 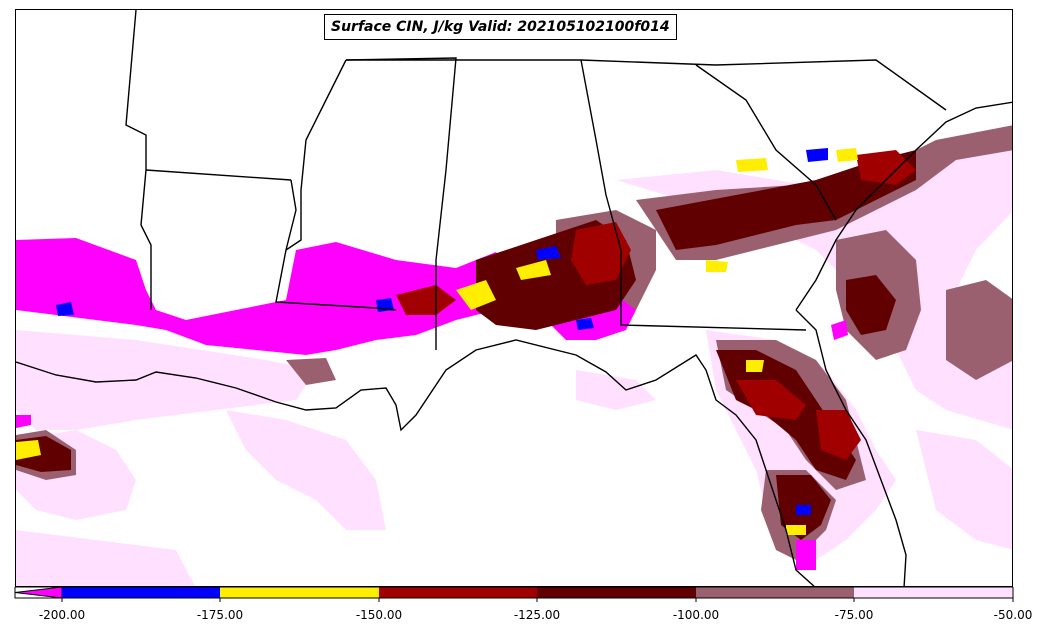 I want to click on colorbar-tick-label: -50.00, so click(x=1013, y=615).